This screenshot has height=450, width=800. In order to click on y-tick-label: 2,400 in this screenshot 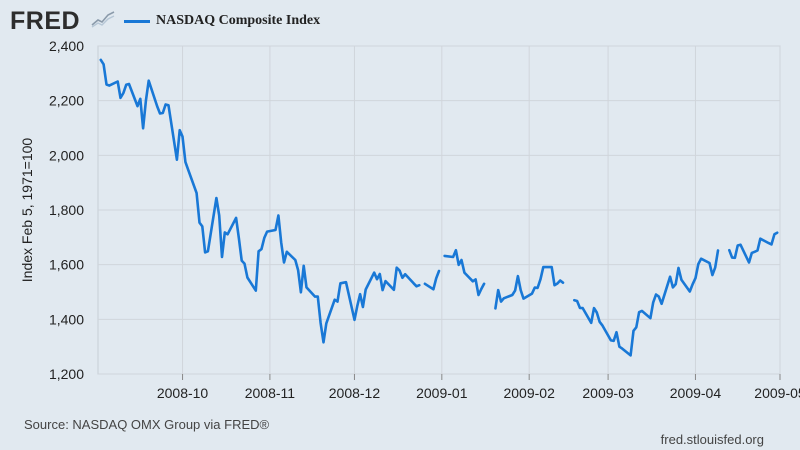, I will do `click(66, 46)`.